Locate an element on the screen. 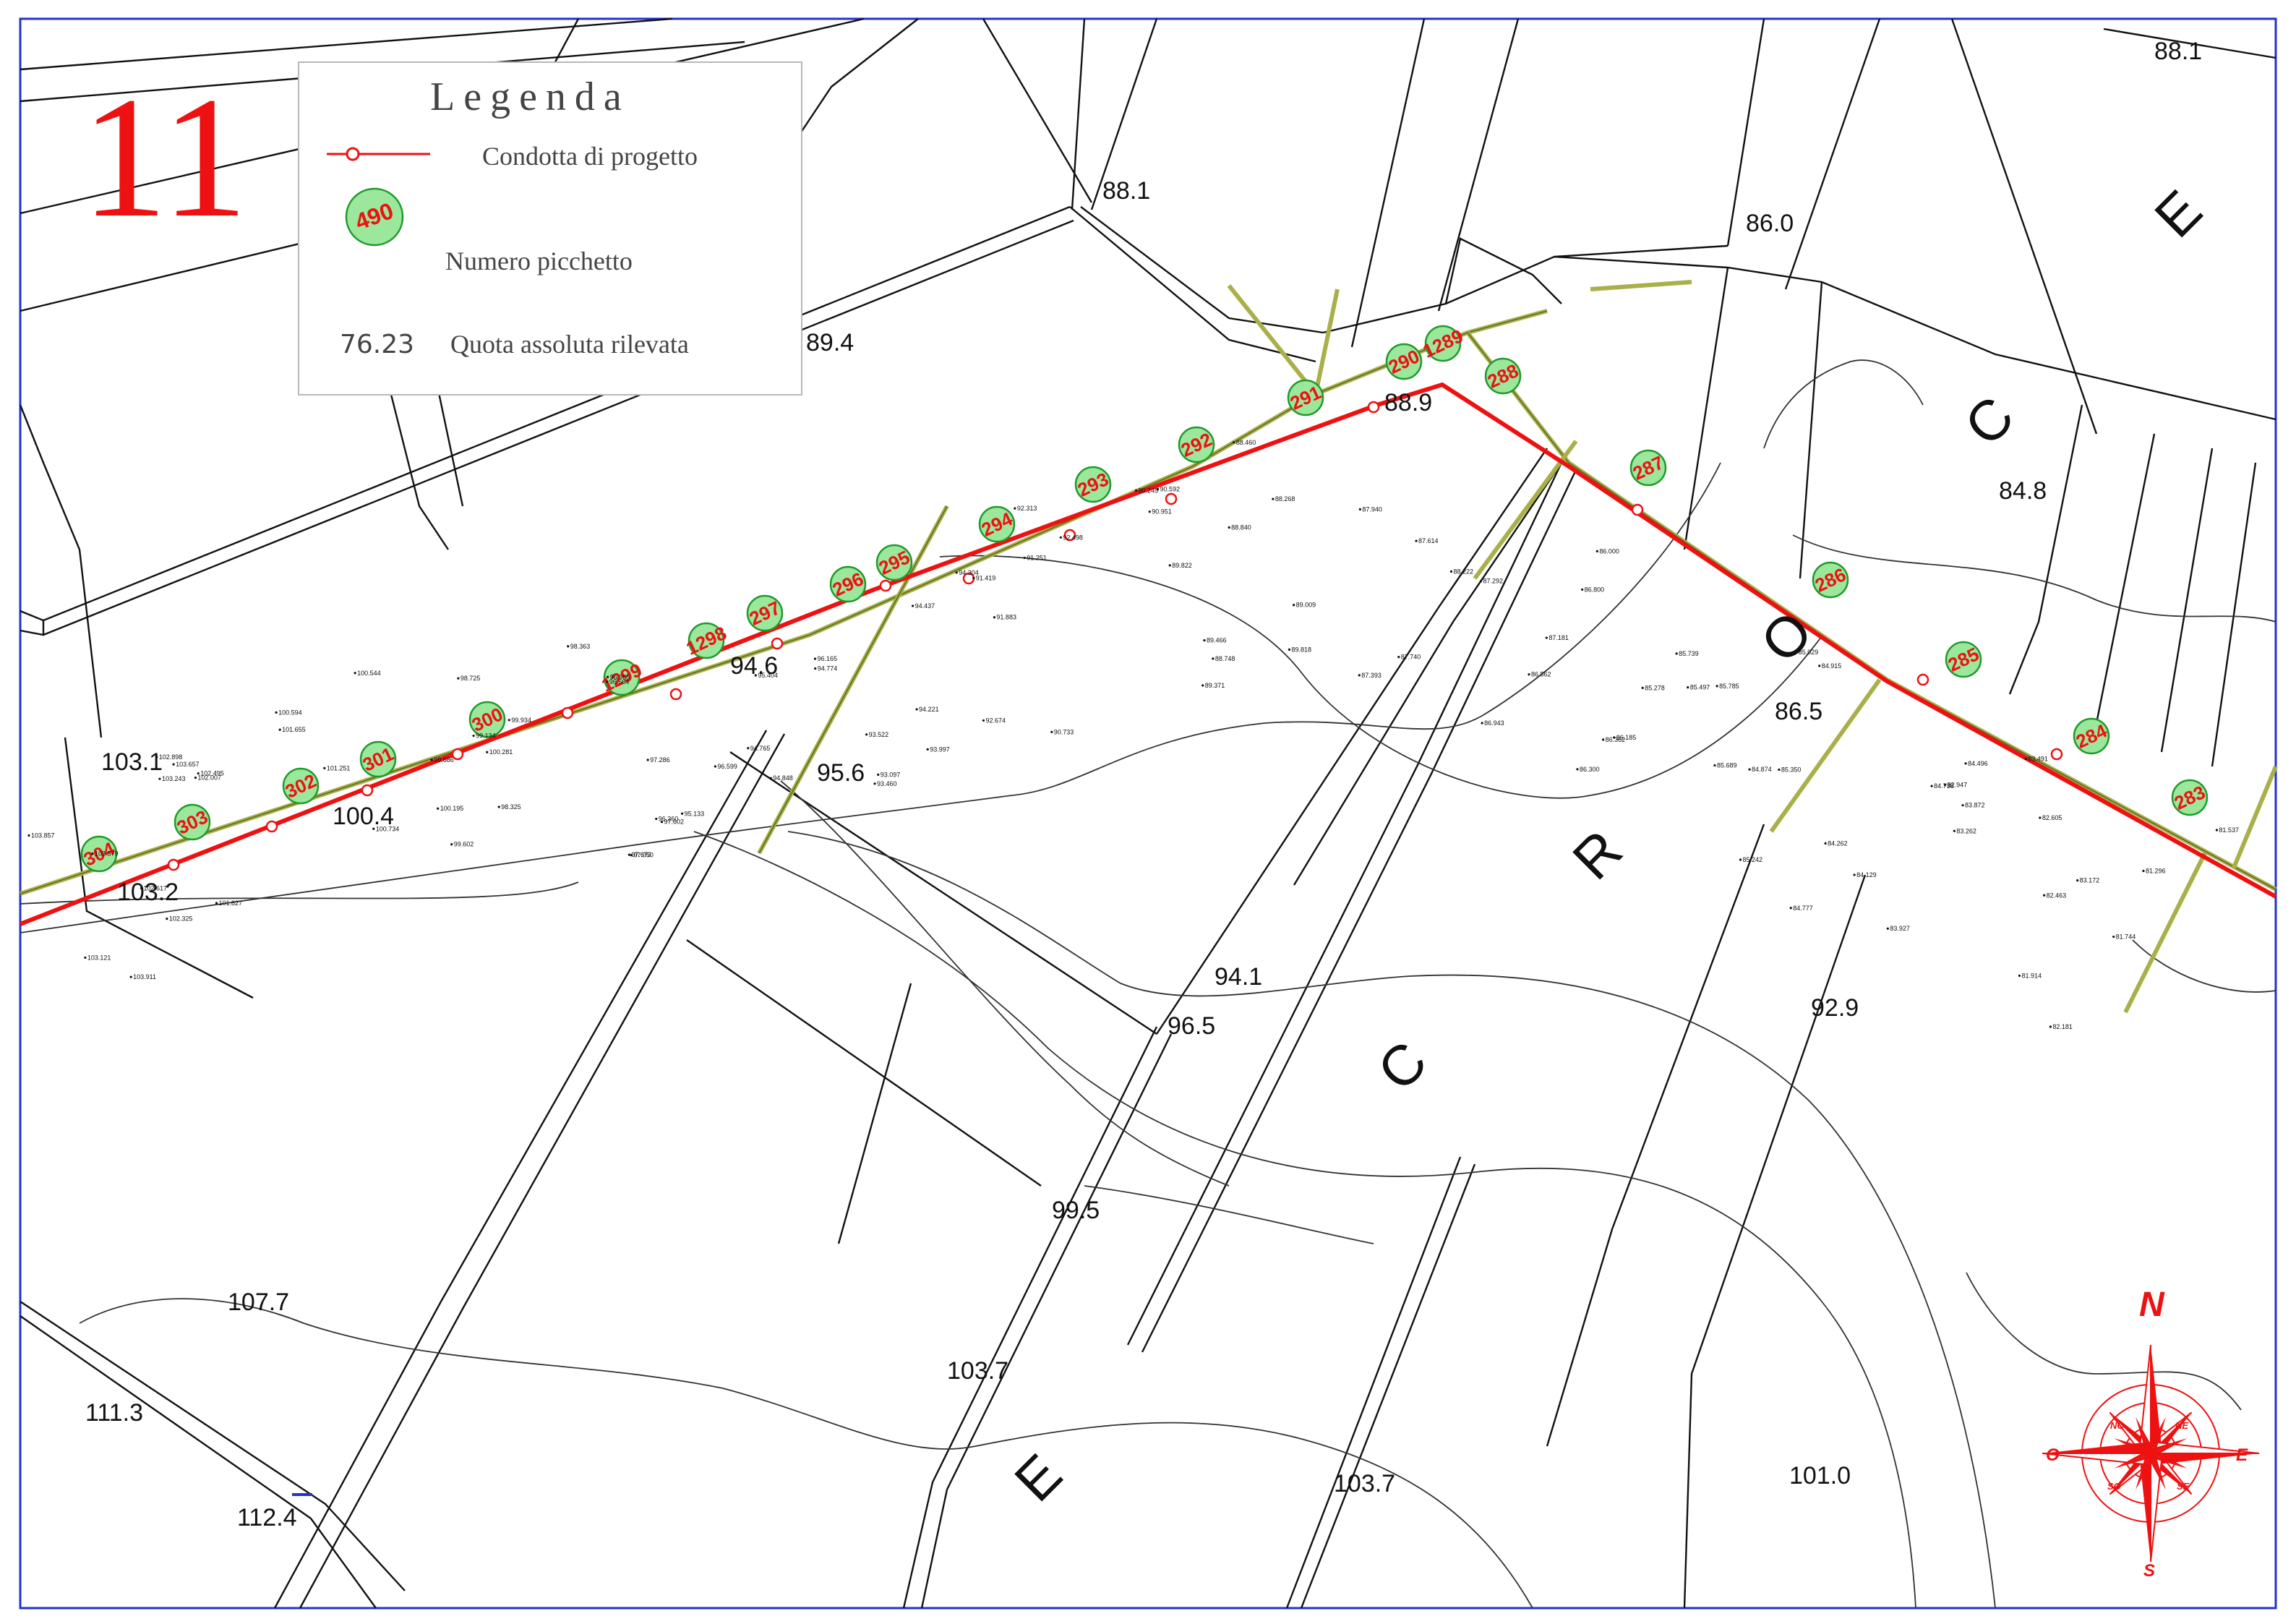 The height and width of the screenshot is (1624, 2296). contour-label: 88.9 is located at coordinates (1408, 403).